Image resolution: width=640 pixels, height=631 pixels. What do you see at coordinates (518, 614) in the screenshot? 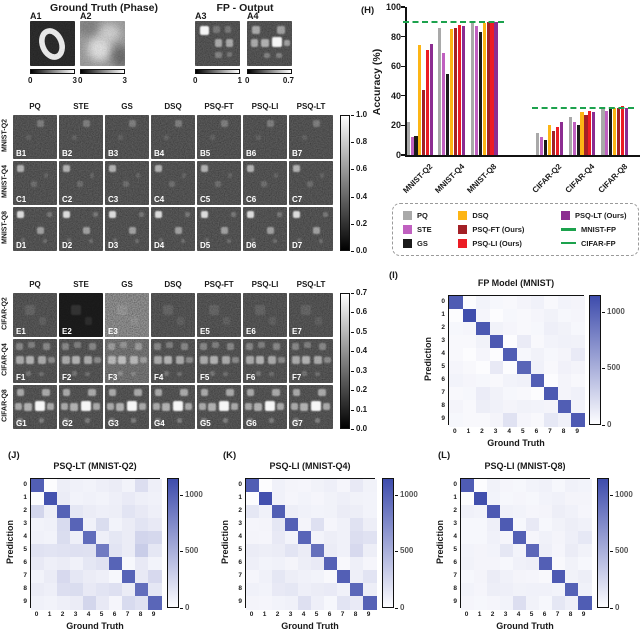
I see `x-tick-label: 4` at bounding box center [518, 614].